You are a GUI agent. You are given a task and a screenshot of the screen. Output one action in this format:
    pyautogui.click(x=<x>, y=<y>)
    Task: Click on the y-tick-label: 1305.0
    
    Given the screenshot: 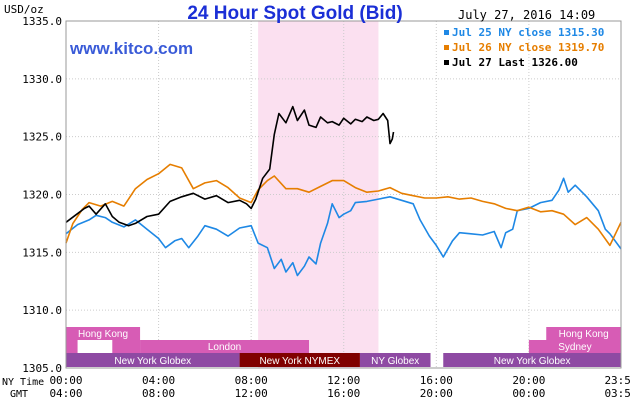 What is the action you would take?
    pyautogui.click(x=42, y=368)
    